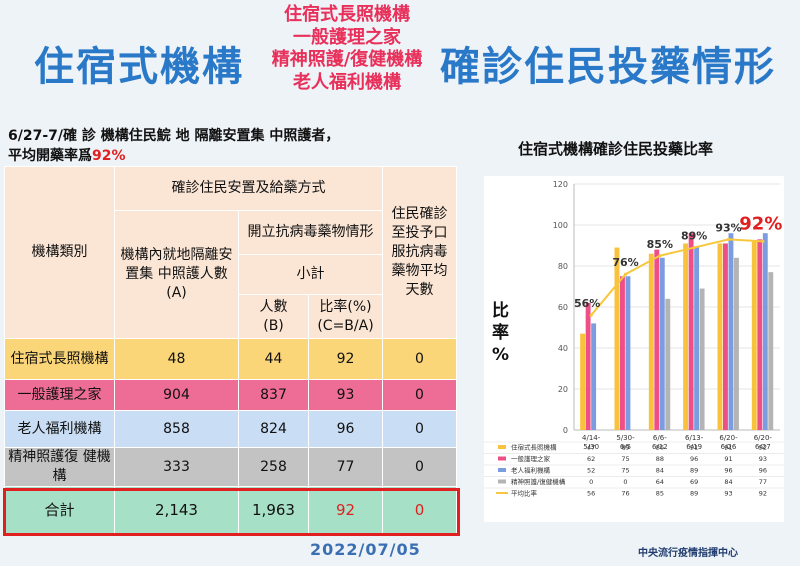 The height and width of the screenshot is (566, 800). What do you see at coordinates (365, 549) in the screenshot?
I see `date-label: 2022/07/05` at bounding box center [365, 549].